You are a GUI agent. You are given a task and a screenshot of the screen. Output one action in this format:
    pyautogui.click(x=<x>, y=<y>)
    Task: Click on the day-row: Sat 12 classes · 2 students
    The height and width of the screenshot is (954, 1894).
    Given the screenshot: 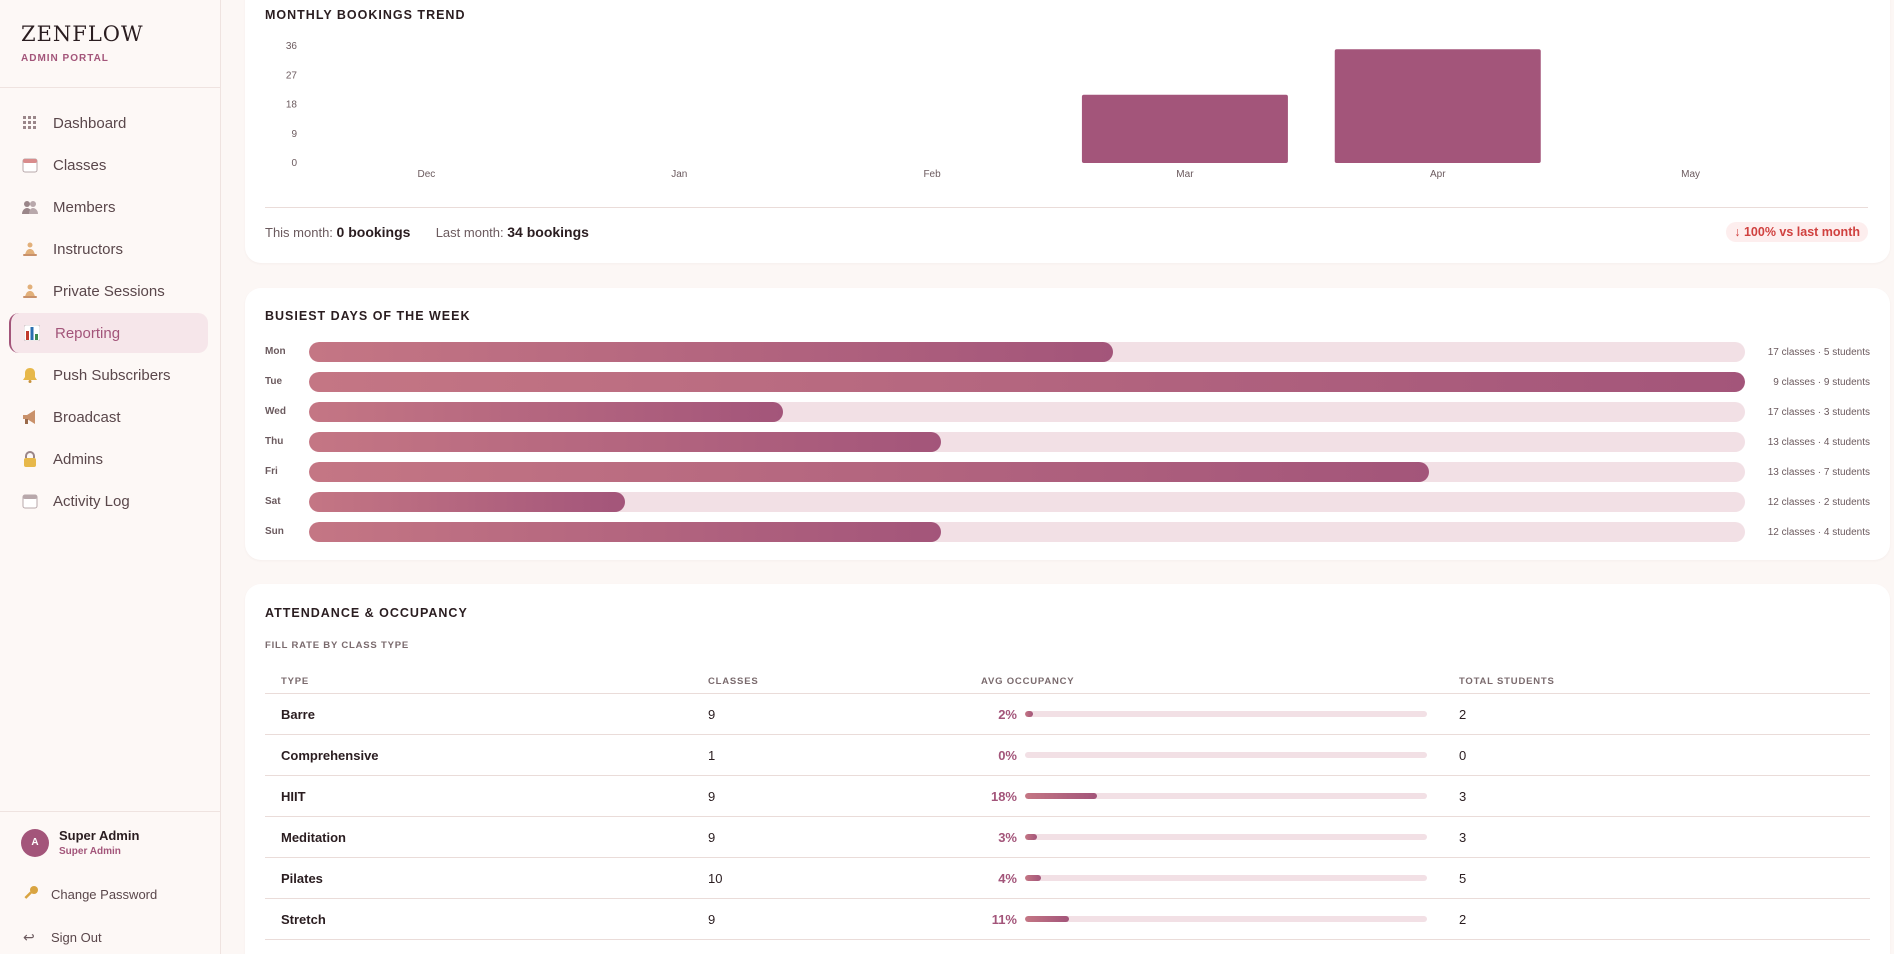 What is the action you would take?
    pyautogui.click(x=1067, y=502)
    